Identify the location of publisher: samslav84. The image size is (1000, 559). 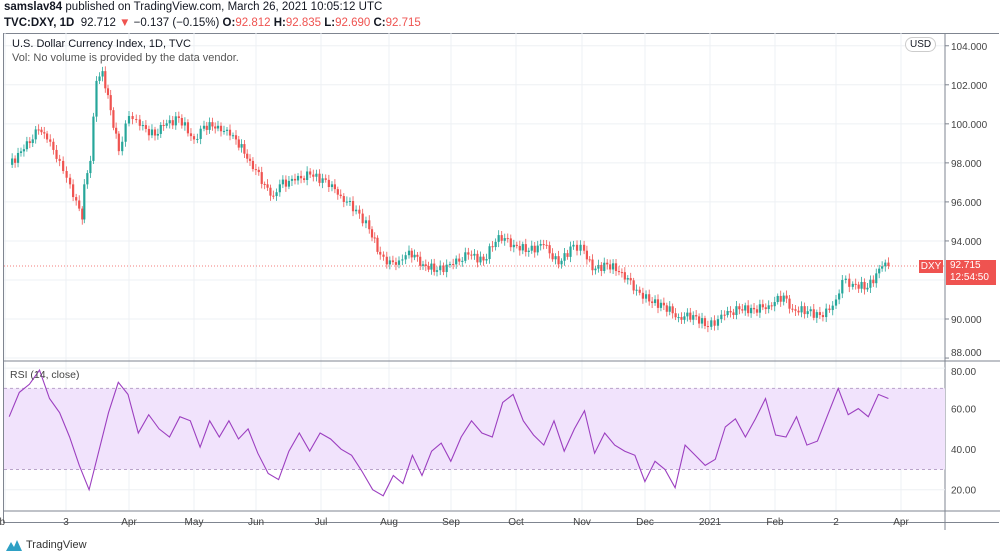
(33, 7).